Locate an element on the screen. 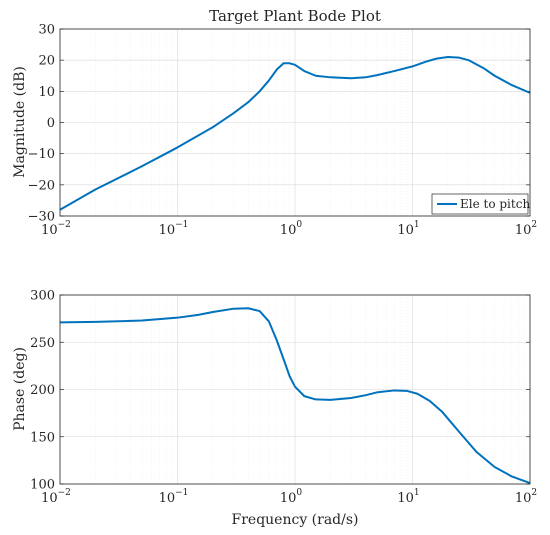 The width and height of the screenshot is (550, 535). mag-x-tick-exponent: −1 is located at coordinates (181, 225).